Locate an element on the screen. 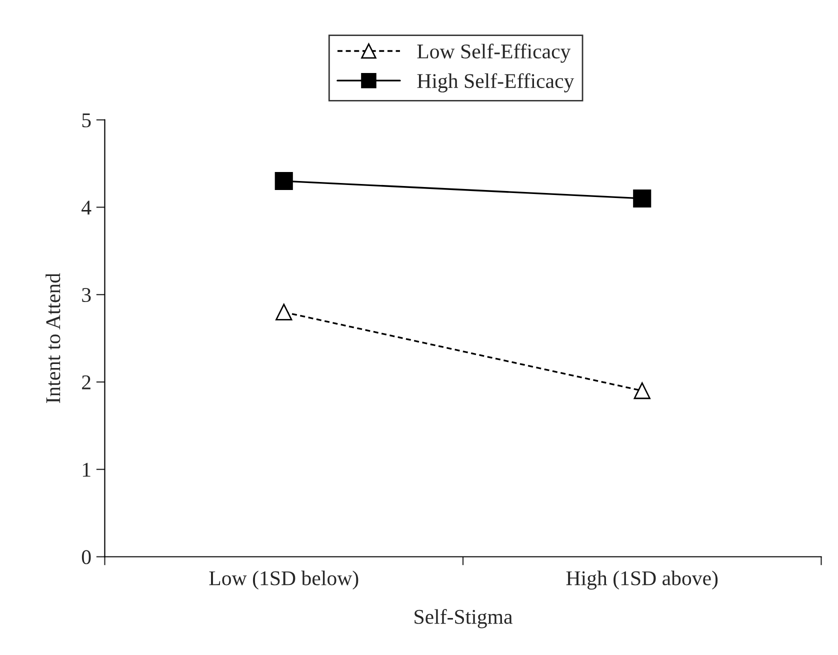 The image size is (838, 655). y-tick-label: 1 is located at coordinates (86, 469).